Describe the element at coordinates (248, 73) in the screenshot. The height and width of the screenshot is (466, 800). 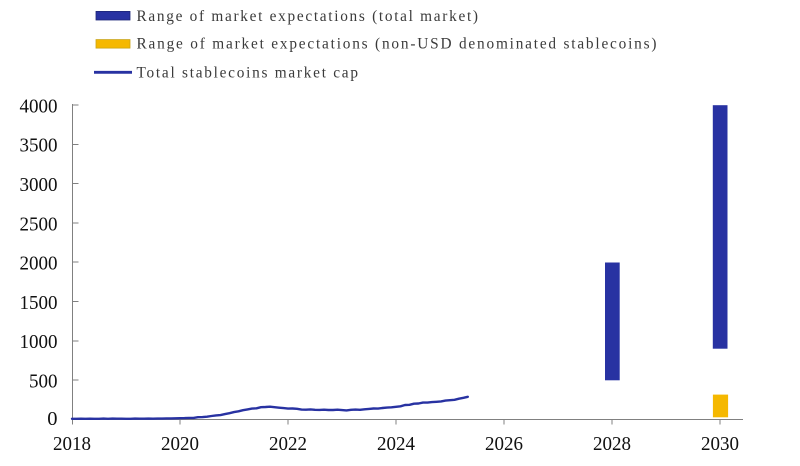
I see `svg-text: Total stablecoins market cap` at that location.